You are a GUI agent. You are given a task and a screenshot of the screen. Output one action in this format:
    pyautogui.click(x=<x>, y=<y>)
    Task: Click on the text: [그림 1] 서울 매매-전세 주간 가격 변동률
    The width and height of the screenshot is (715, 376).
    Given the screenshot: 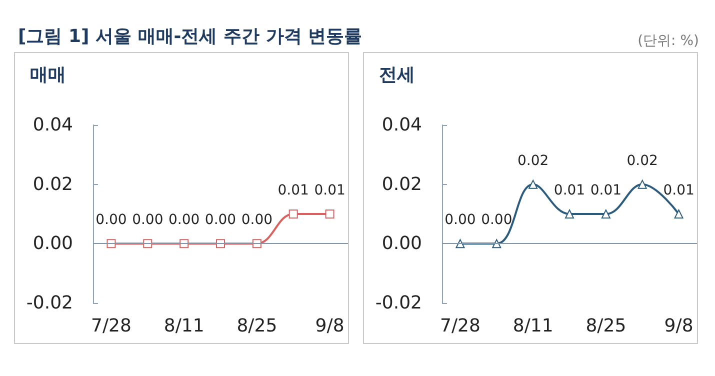 What is the action you would take?
    pyautogui.click(x=190, y=36)
    